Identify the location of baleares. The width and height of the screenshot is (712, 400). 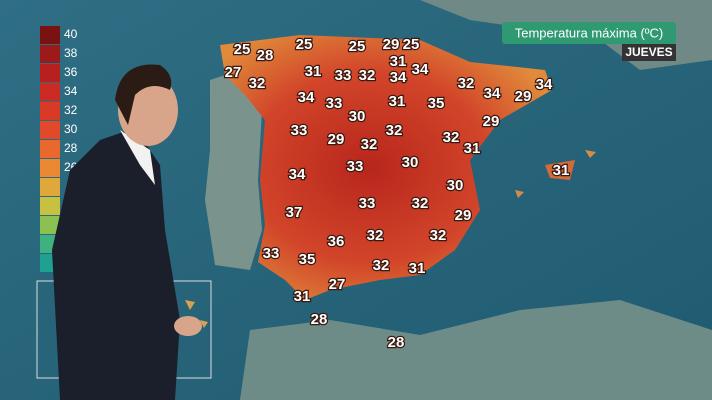
(560, 170).